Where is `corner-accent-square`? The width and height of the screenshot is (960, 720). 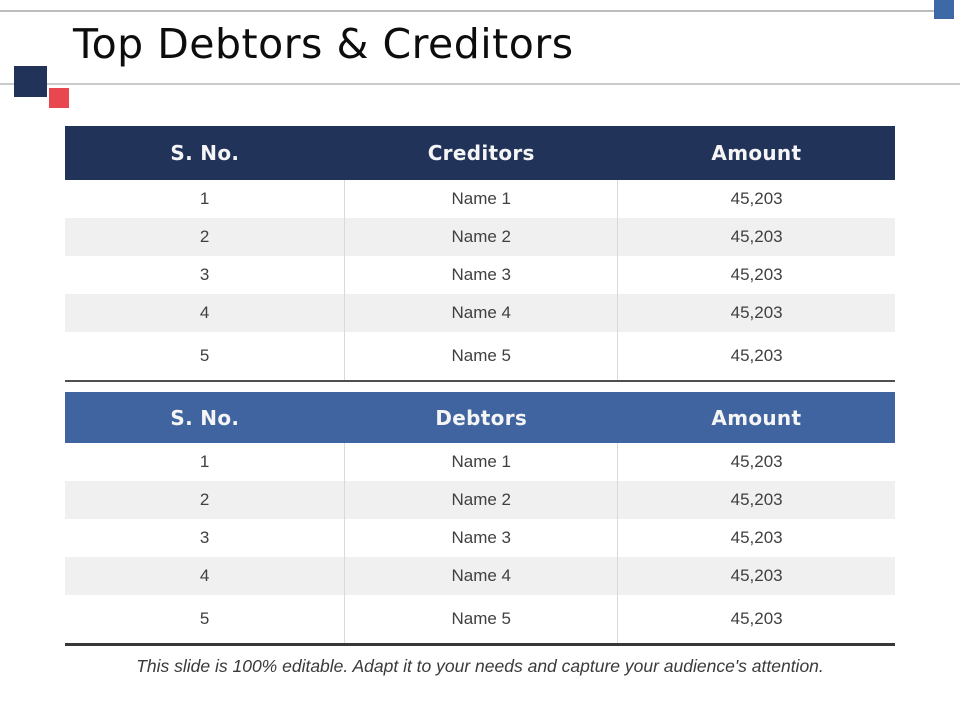 corner-accent-square is located at coordinates (944, 9).